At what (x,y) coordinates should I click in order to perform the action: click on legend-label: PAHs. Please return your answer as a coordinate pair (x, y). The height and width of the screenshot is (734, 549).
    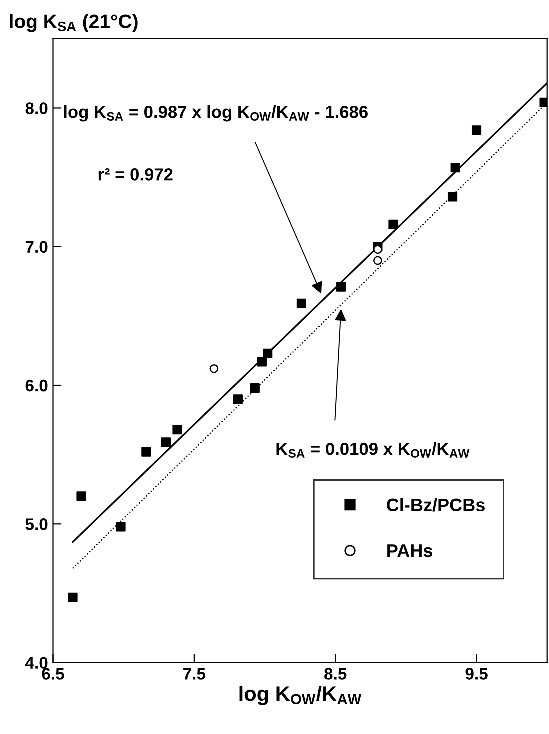
    Looking at the image, I should click on (410, 551).